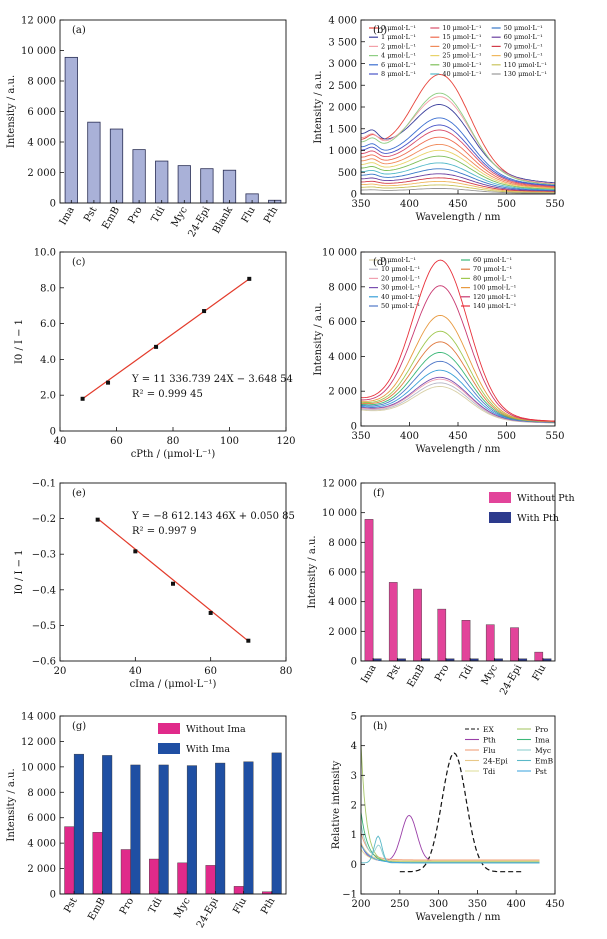 This screenshot has height=939, width=607. Describe the element at coordinates (79, 726) in the screenshot. I see `panel-label: (g)` at that location.